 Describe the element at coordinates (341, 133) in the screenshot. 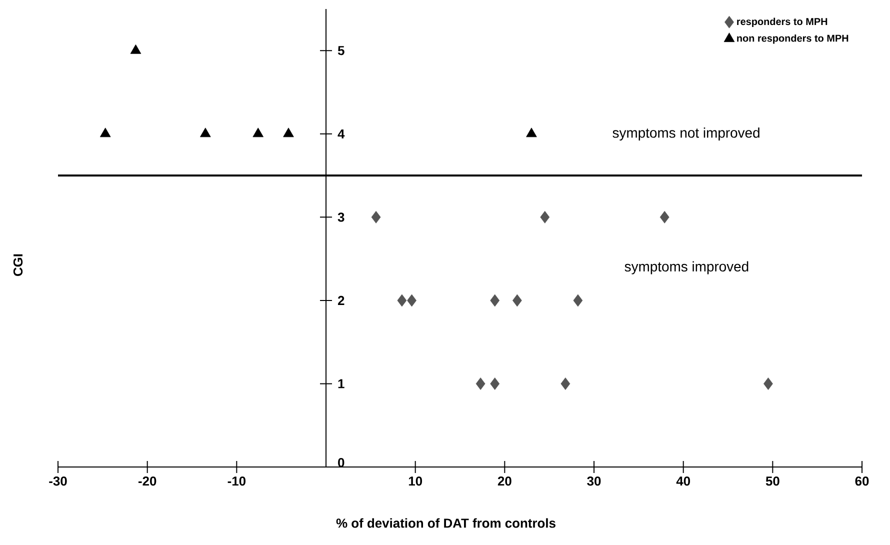

I see `y-tick-label: 4` at that location.